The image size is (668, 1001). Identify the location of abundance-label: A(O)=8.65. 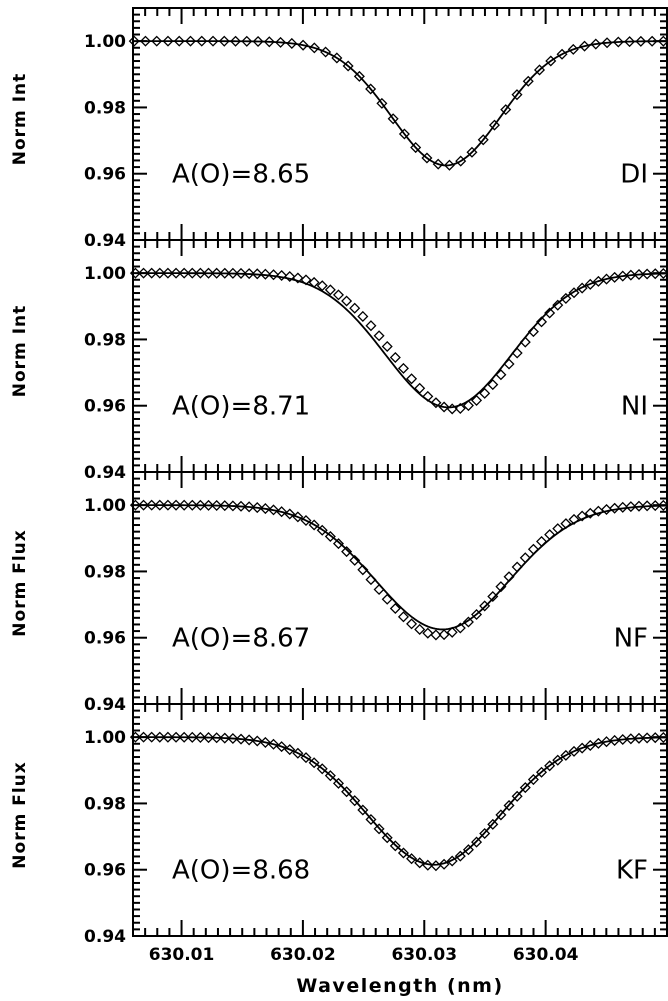
(241, 175).